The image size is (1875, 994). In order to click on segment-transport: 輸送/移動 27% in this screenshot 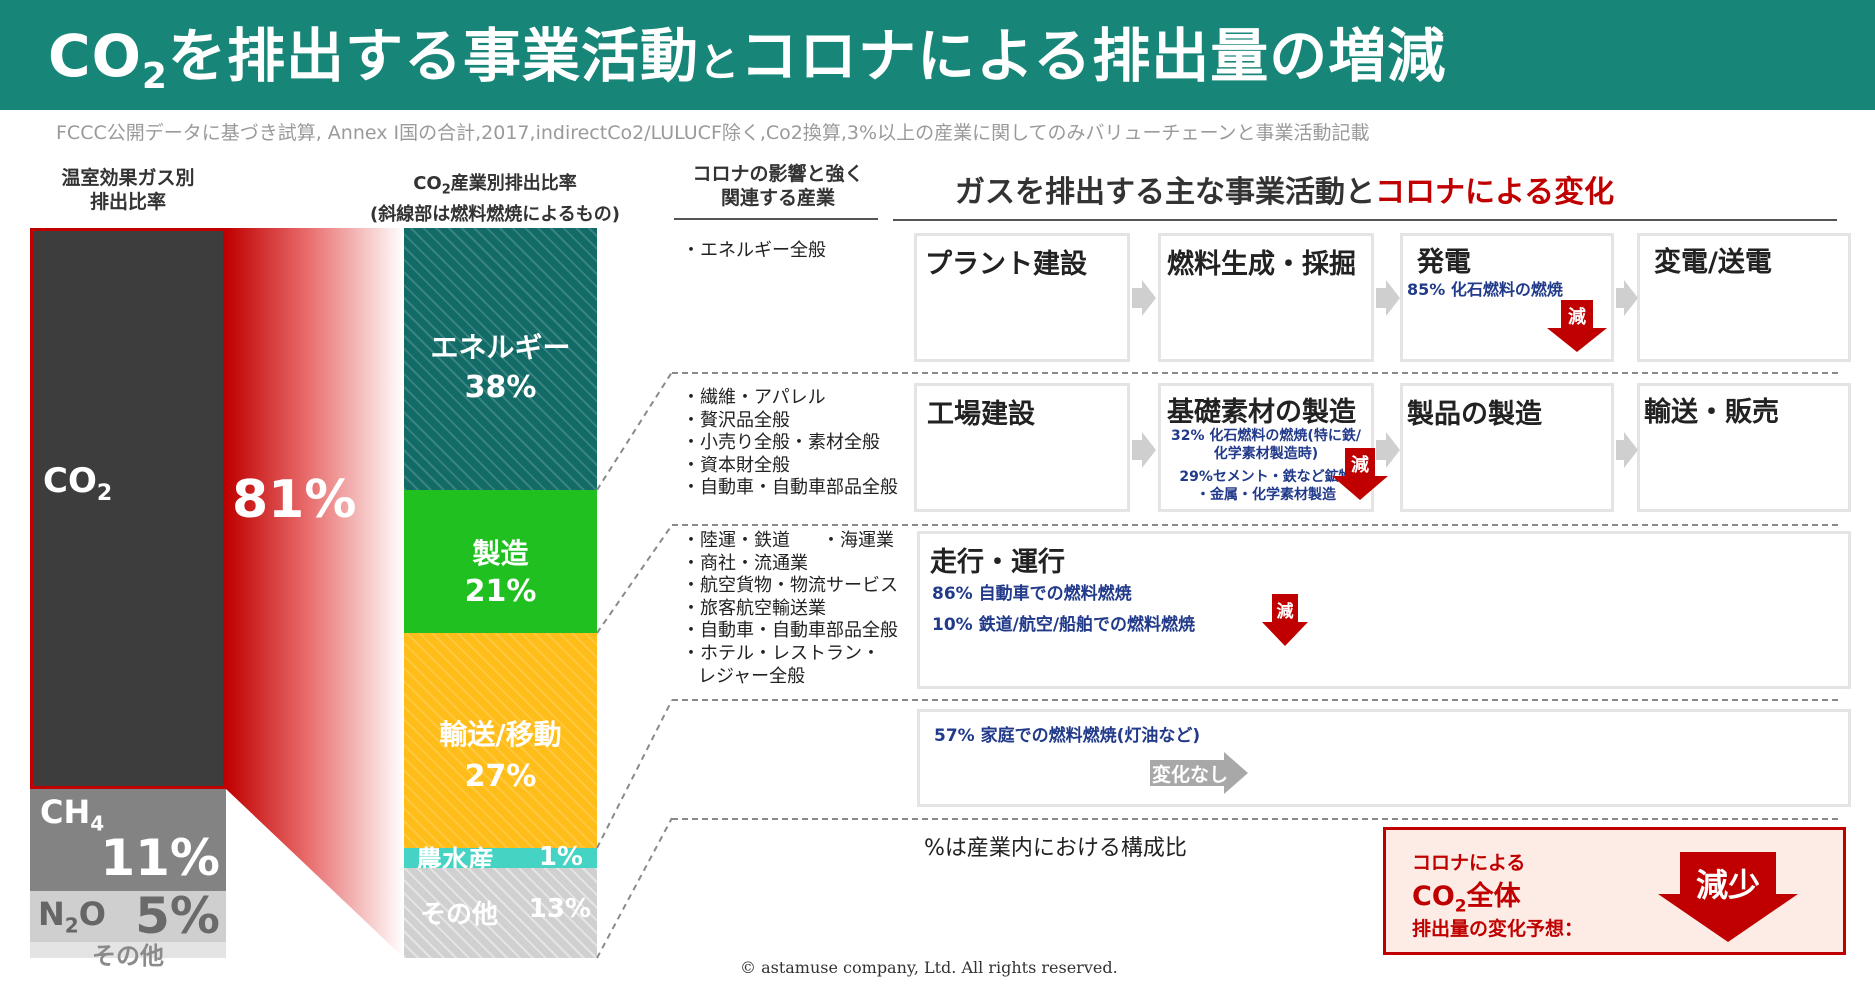, I will do `click(500, 740)`.